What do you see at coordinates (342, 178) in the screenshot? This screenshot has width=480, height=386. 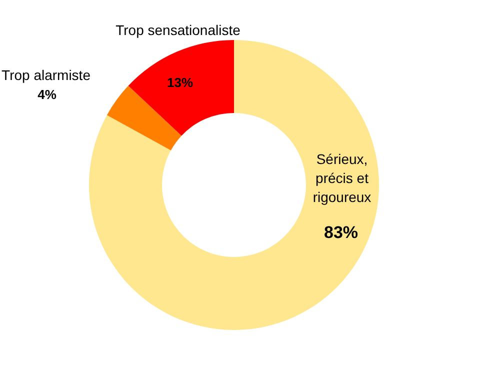 I see `slice-label: Sérieux, précis et rigoureux` at bounding box center [342, 178].